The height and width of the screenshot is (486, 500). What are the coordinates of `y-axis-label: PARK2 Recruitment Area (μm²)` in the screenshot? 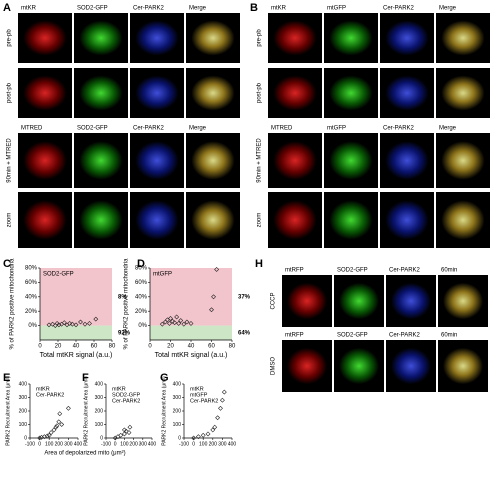 It's located at (164, 411).